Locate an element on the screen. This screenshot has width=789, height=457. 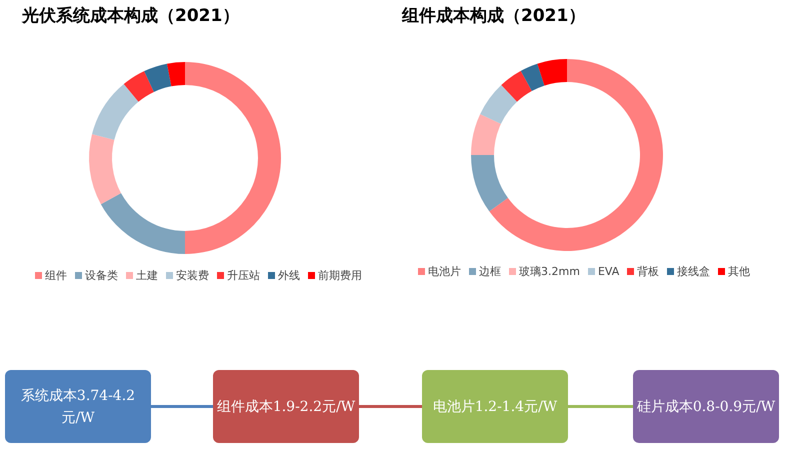
legend-label: 接线盒 is located at coordinates (693, 271).